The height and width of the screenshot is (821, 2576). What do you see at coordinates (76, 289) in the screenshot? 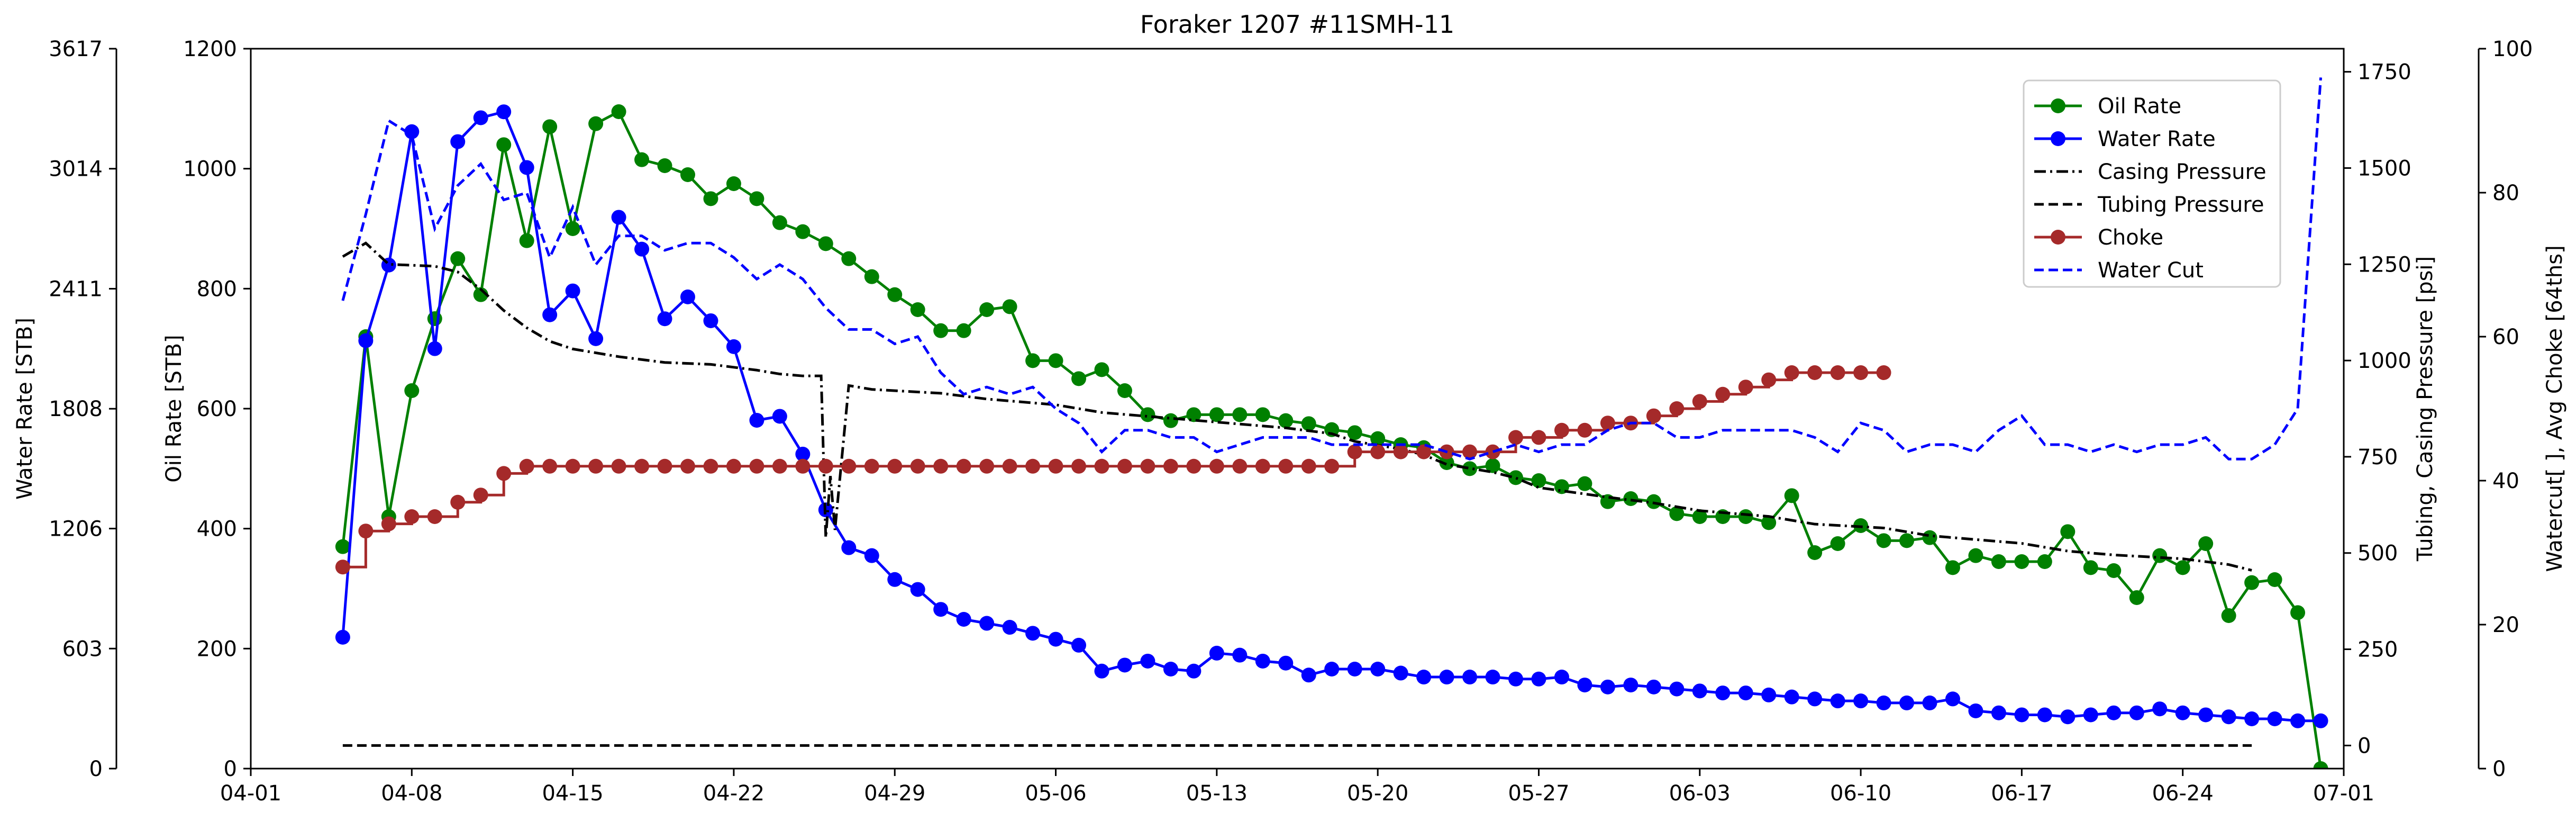
I see `water-rate-axis-tick-label: 2411` at bounding box center [76, 289].